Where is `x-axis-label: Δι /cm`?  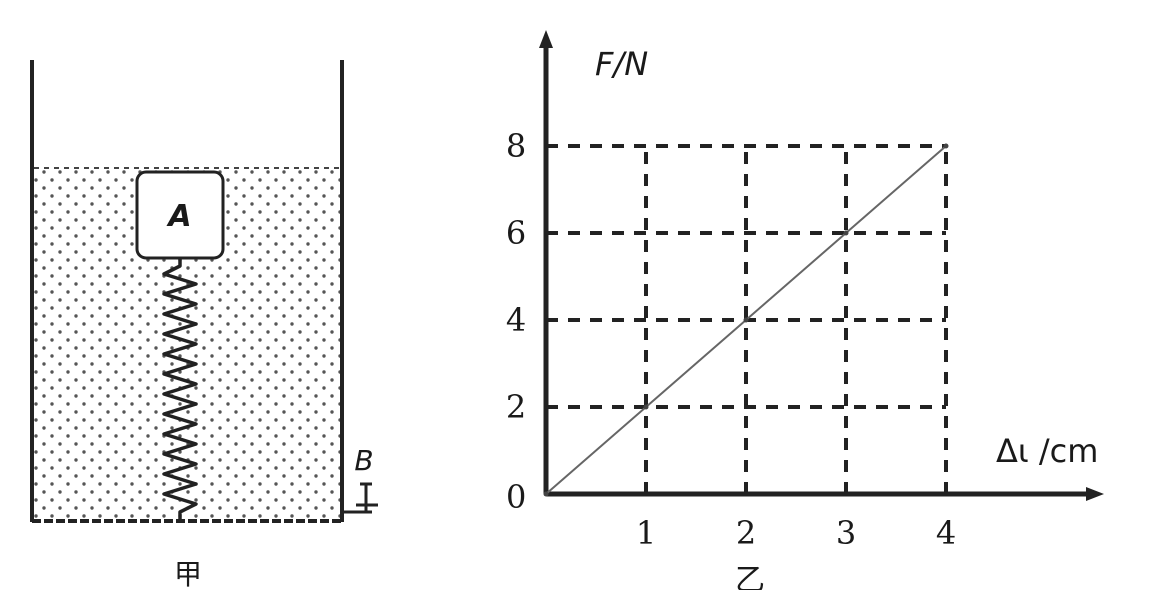 x-axis-label: Δι /cm is located at coordinates (1047, 451).